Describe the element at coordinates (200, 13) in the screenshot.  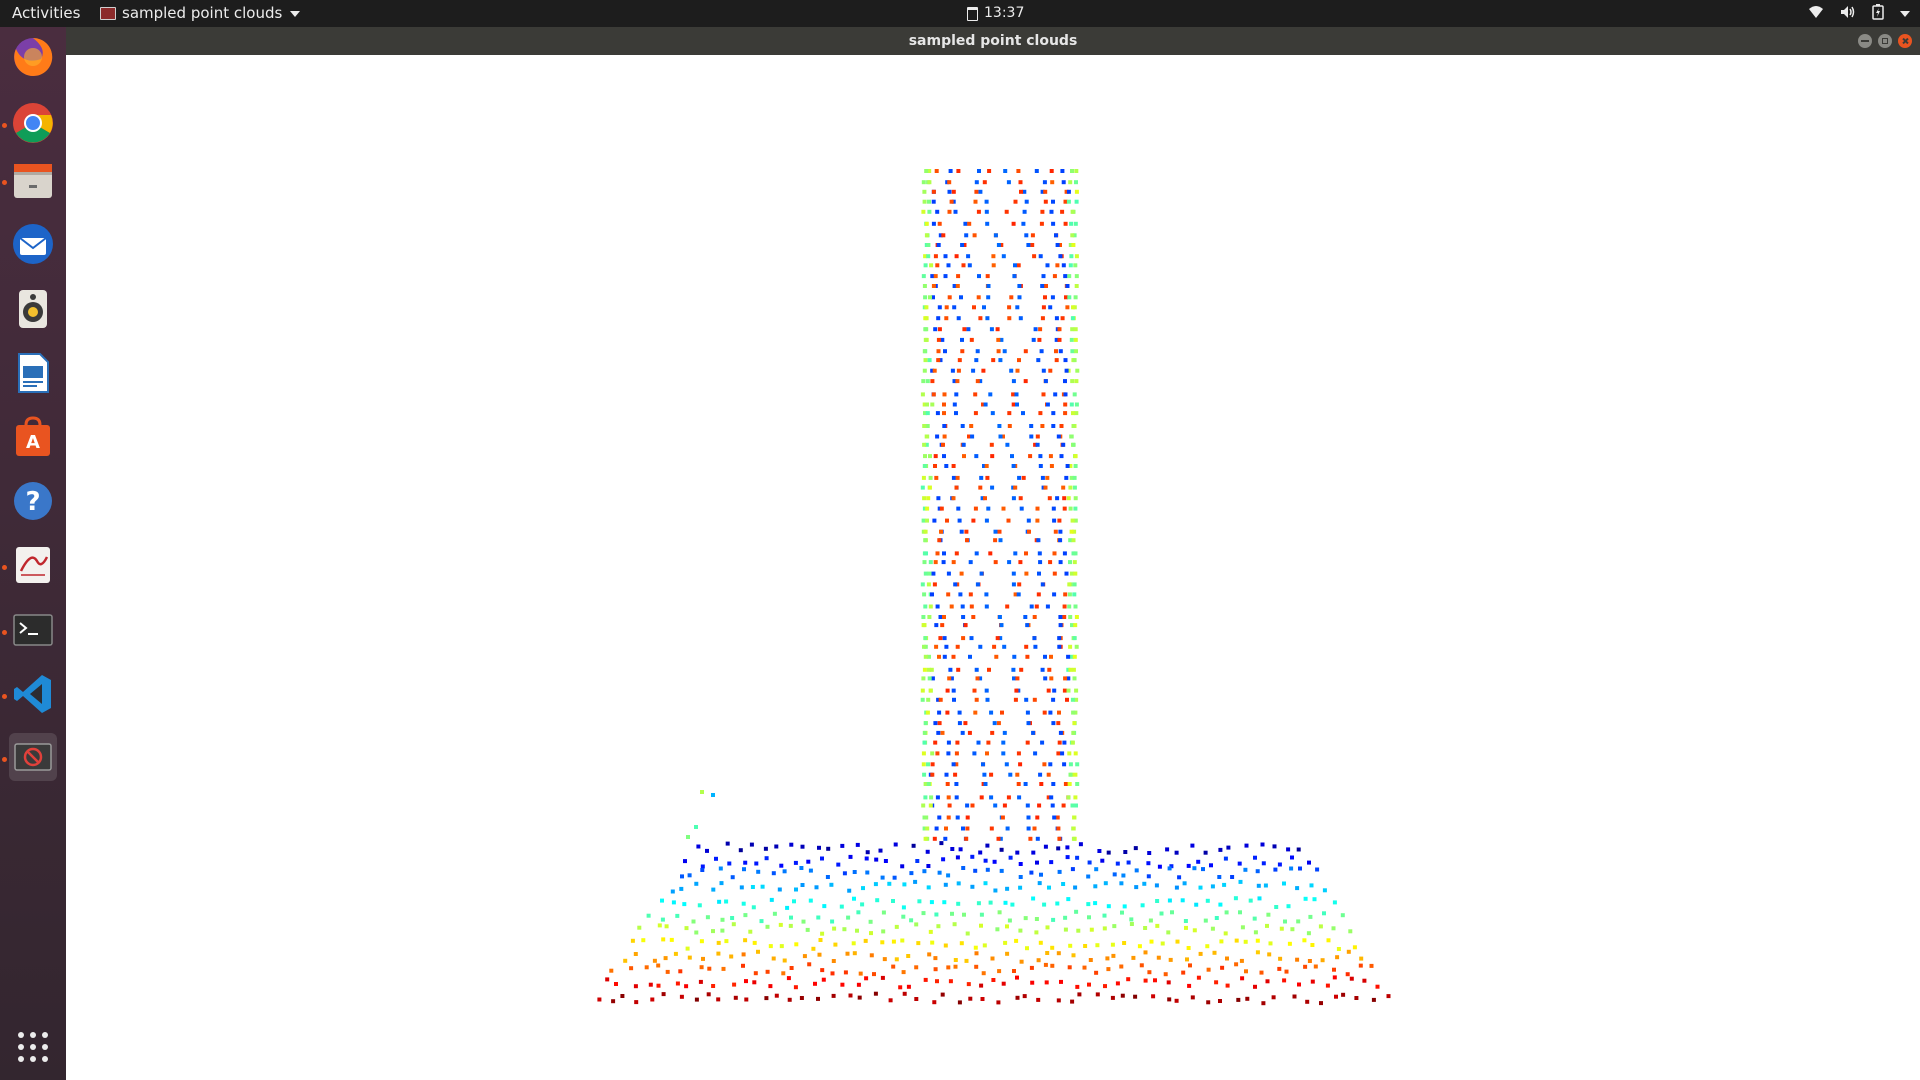
I see `app-menu: sampled point clouds` at that location.